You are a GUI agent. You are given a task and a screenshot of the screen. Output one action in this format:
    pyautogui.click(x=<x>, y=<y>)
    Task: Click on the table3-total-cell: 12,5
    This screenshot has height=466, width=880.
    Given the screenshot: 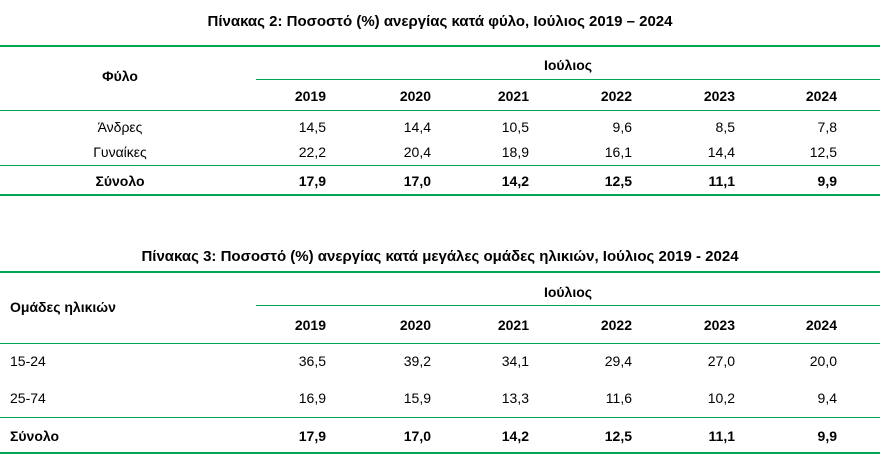 What is the action you would take?
    pyautogui.click(x=618, y=436)
    